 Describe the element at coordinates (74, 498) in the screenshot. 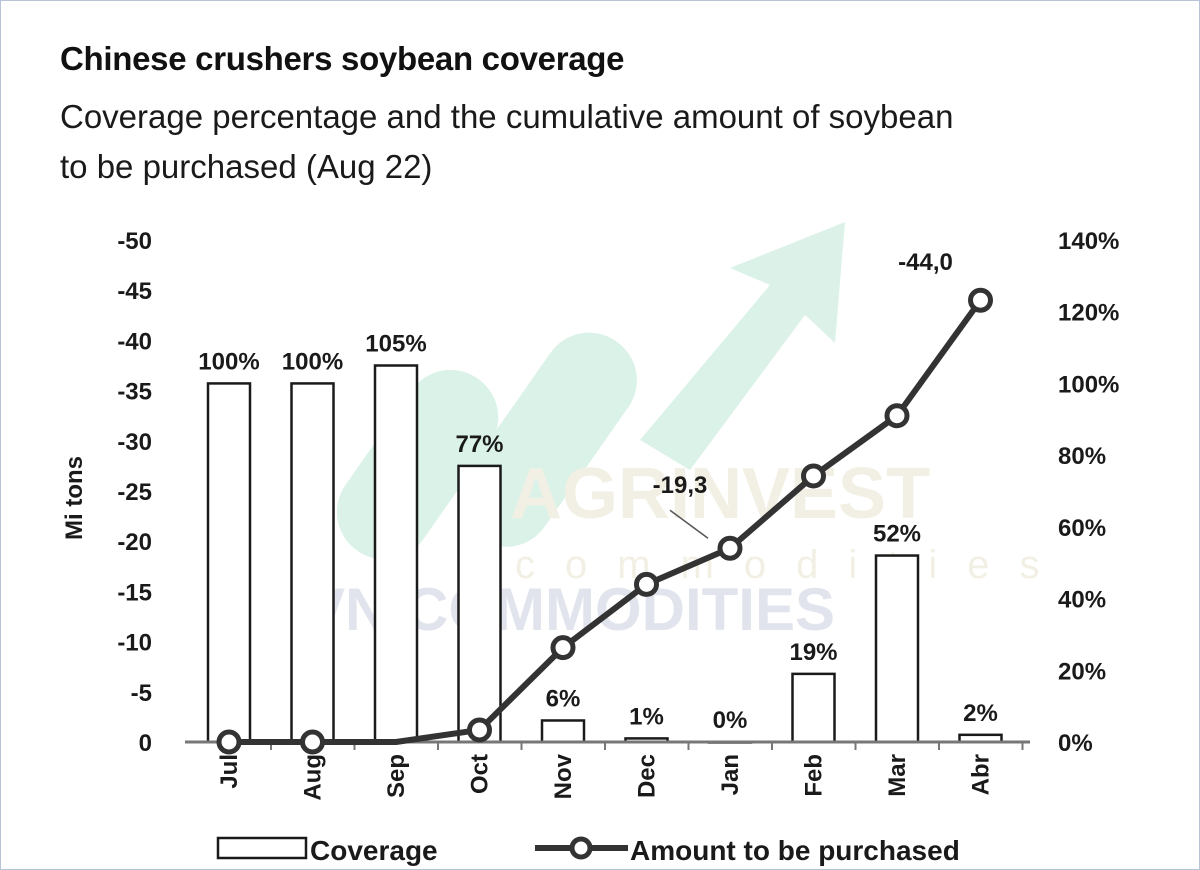

I see `left-axis-label: Mi tons` at that location.